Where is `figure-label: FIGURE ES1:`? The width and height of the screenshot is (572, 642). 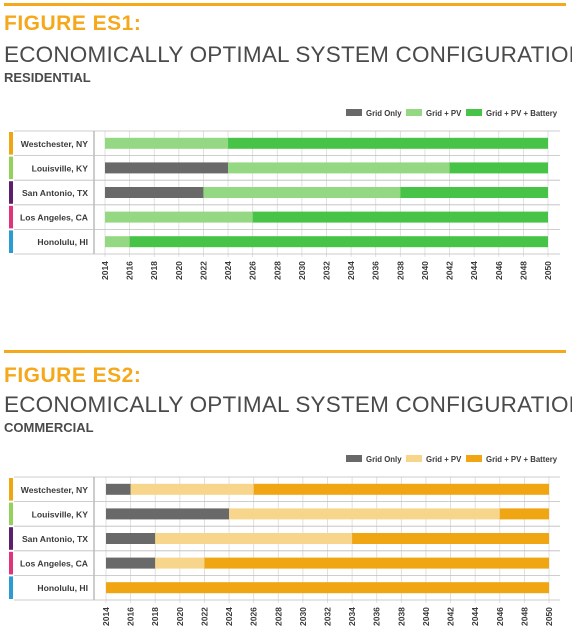 figure-label: FIGURE ES1: is located at coordinates (73, 23).